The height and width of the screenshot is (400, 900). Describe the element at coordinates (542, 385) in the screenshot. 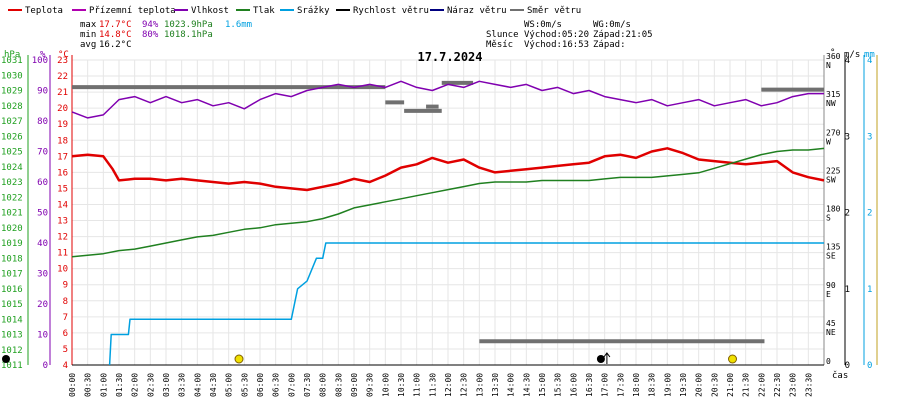

I see `x-tick-label: 15:00` at that location.